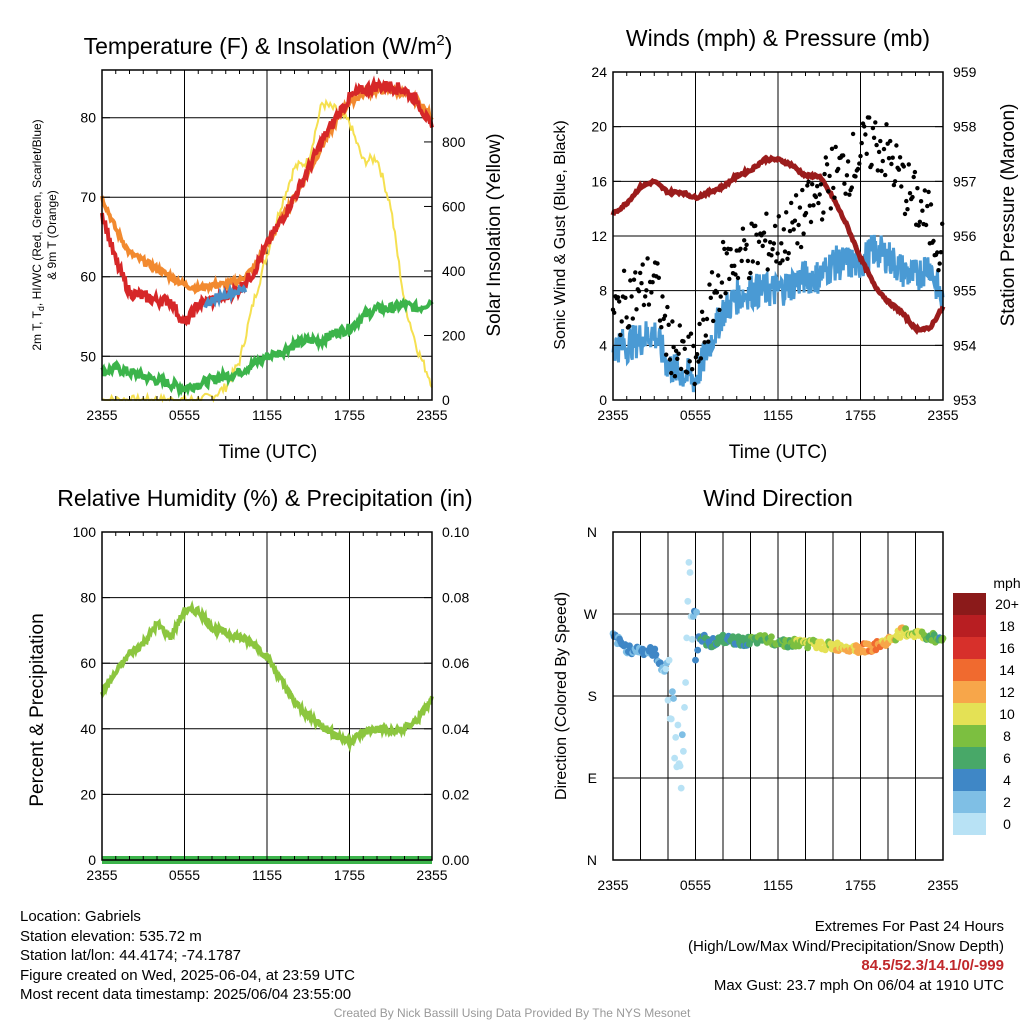 The height and width of the screenshot is (1024, 1024). Describe the element at coordinates (965, 72) in the screenshot. I see `y2-tick-label: 959` at that location.